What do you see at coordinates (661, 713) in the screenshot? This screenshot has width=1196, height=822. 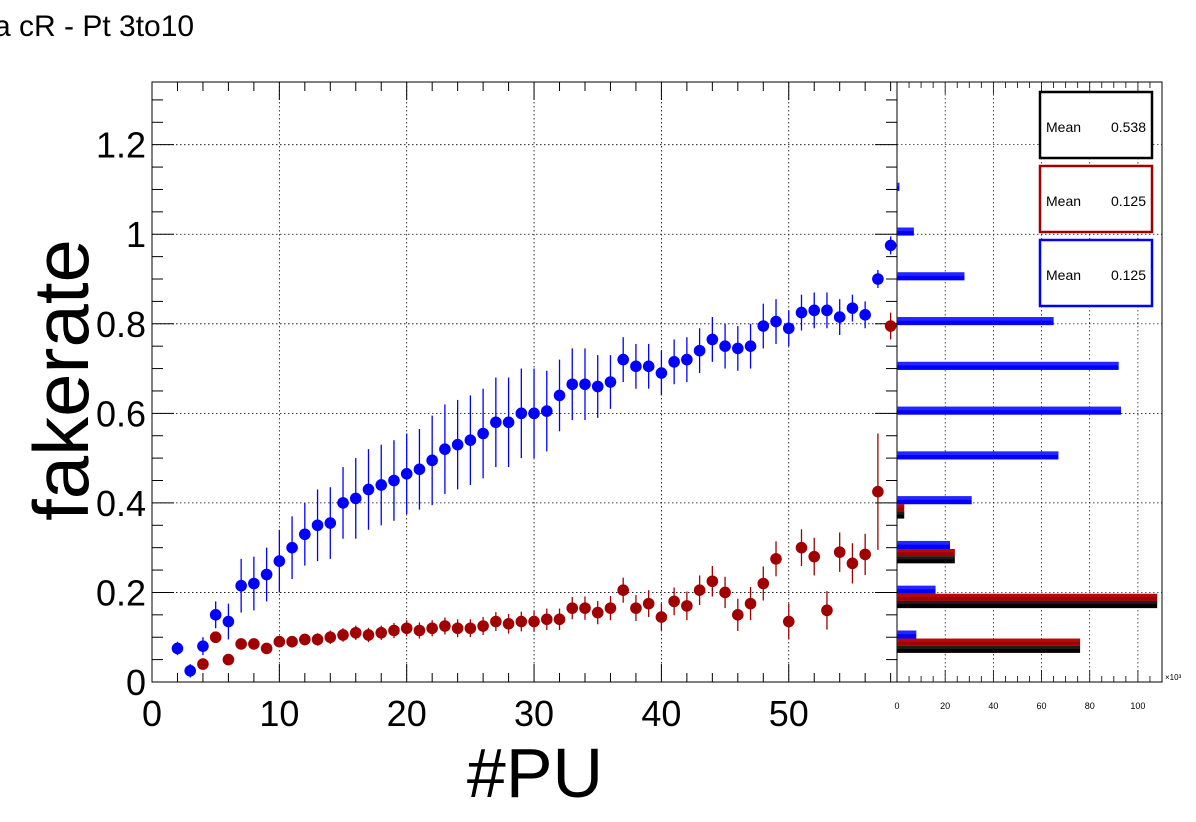 I see `x-tick-label: 40` at bounding box center [661, 713].